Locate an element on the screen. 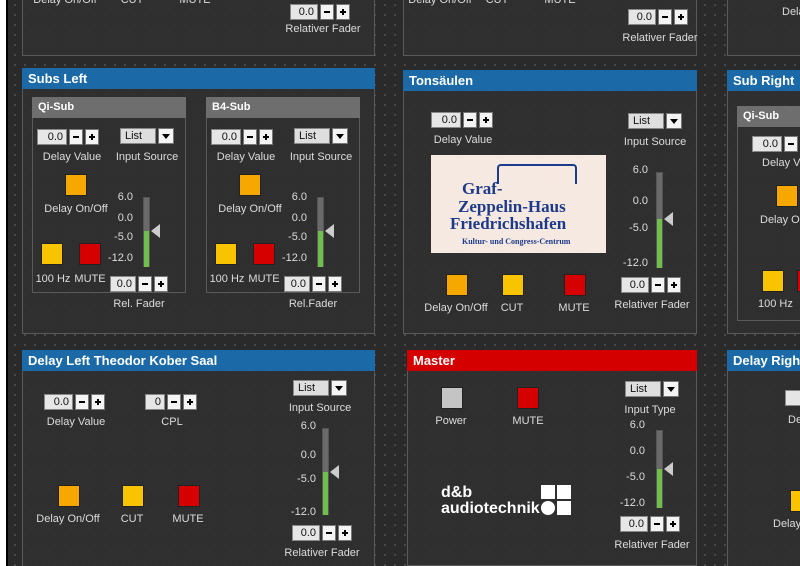 This screenshot has height=566, width=800. panel-header: Master is located at coordinates (552, 360).